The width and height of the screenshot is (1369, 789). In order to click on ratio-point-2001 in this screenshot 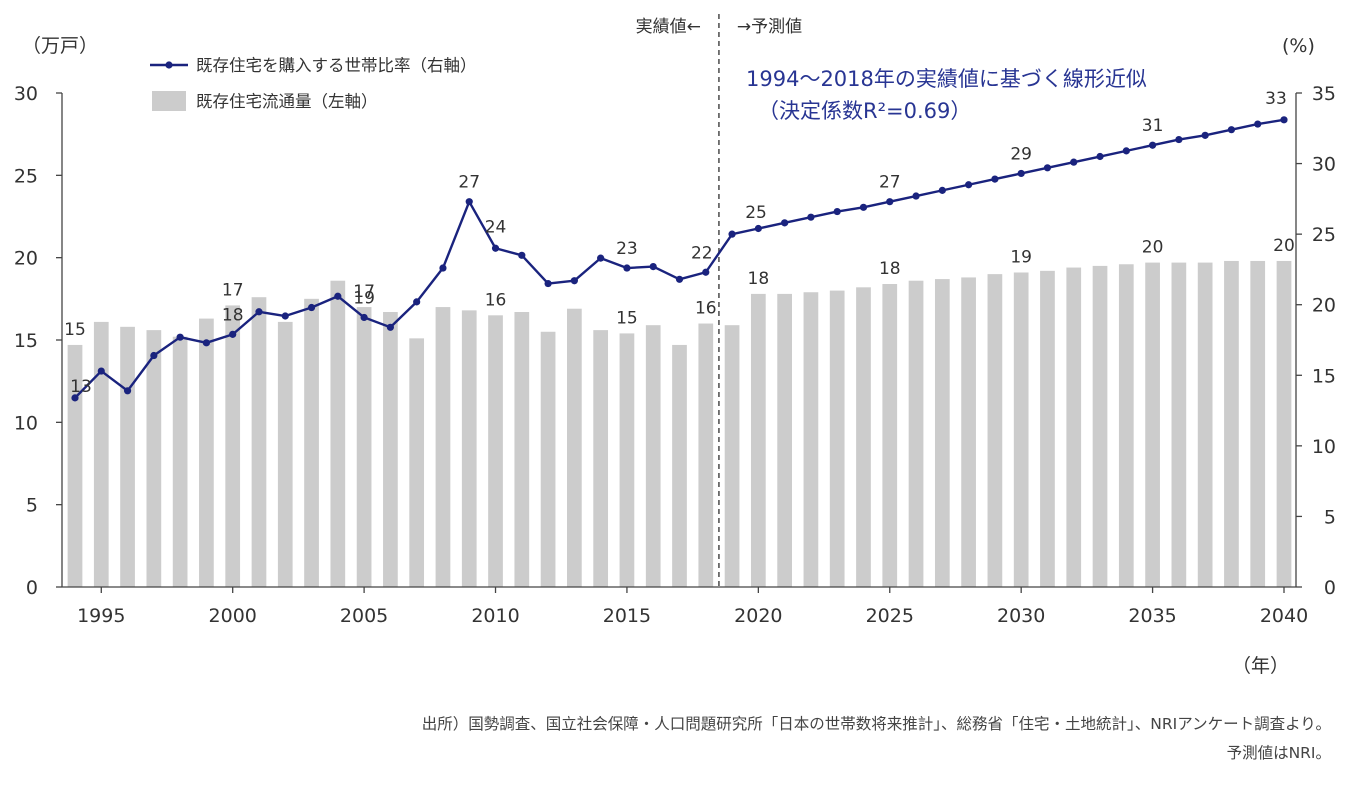, I will do `click(259, 312)`.